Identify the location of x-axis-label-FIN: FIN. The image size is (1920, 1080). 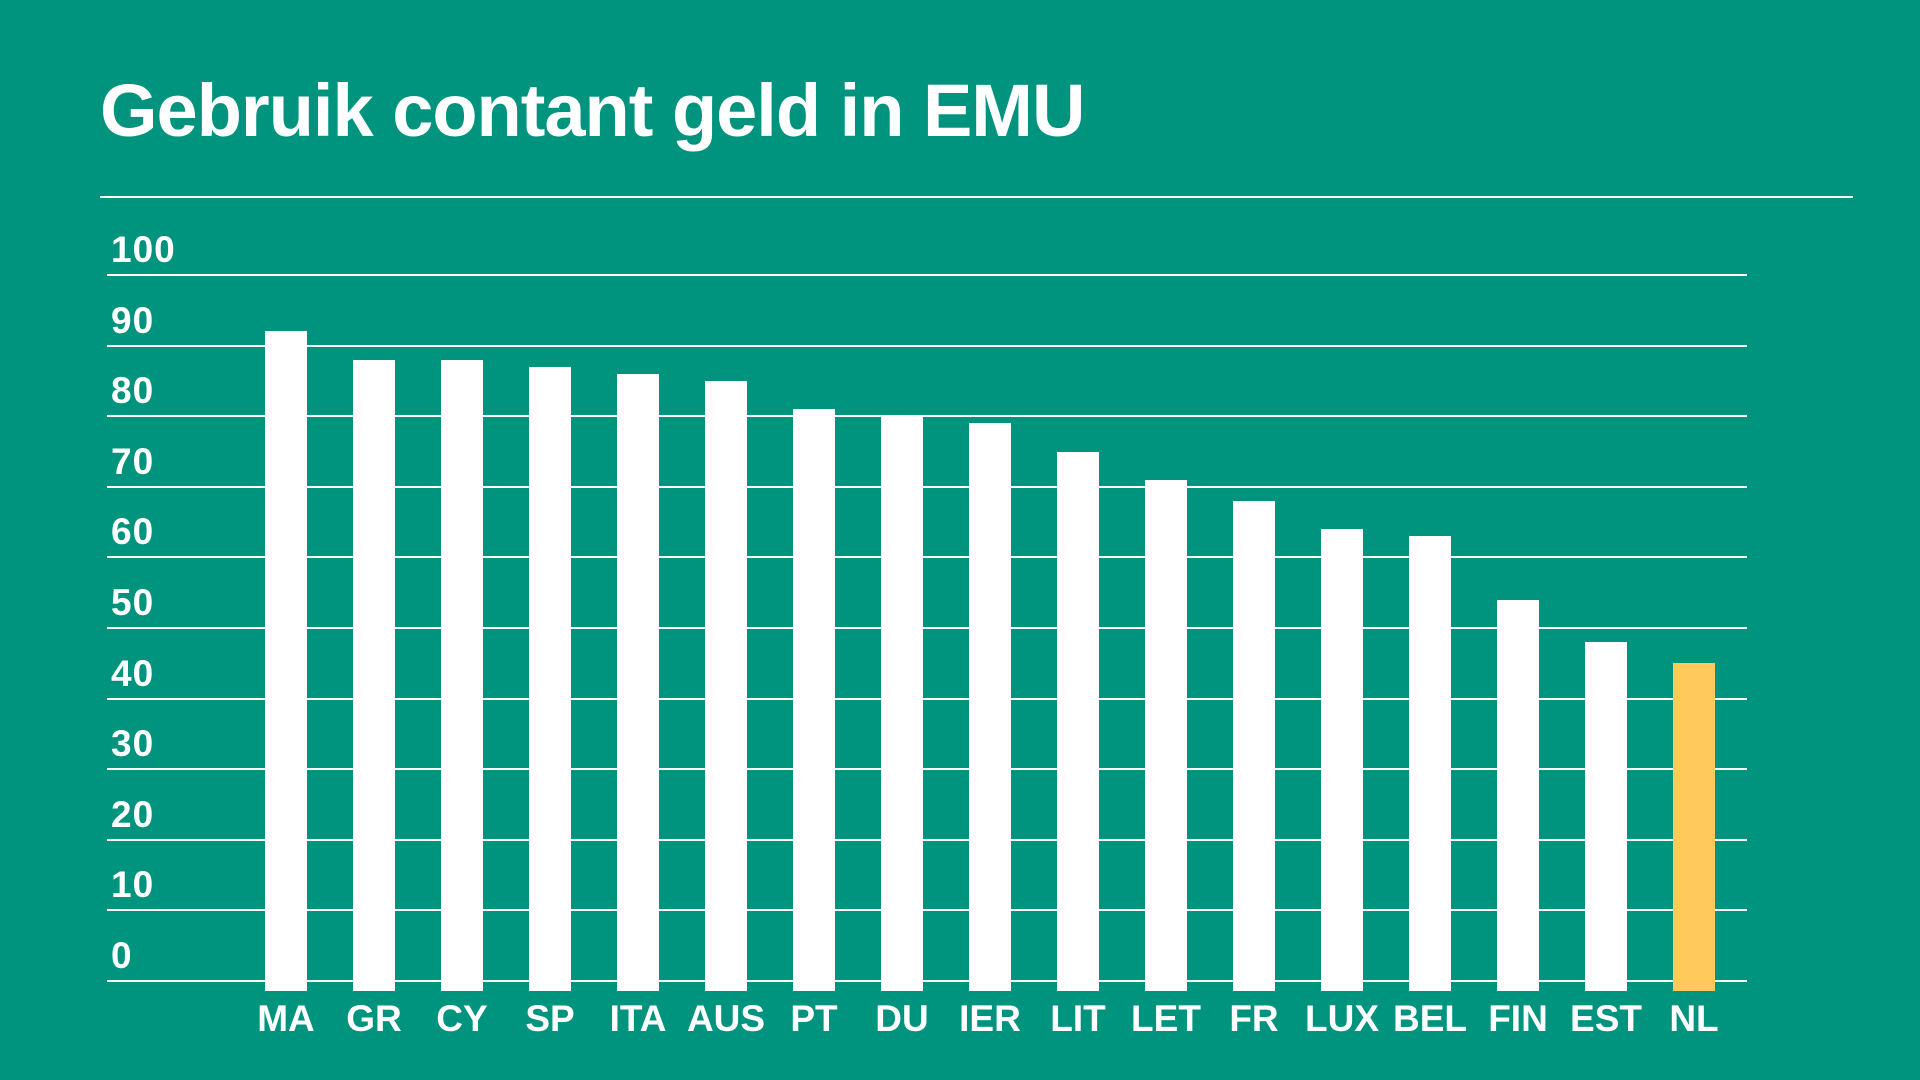
(1518, 1018).